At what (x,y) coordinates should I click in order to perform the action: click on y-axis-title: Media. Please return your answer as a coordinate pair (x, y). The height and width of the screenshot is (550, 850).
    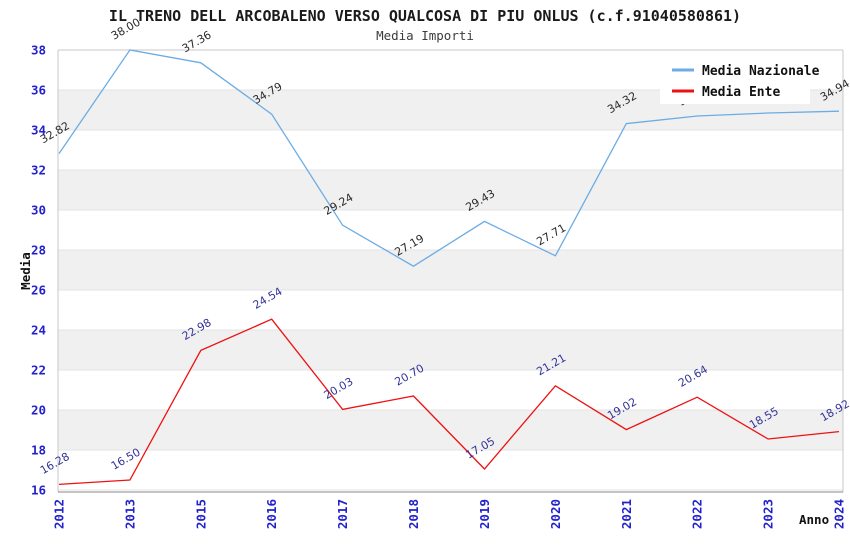
    Looking at the image, I should click on (25, 271).